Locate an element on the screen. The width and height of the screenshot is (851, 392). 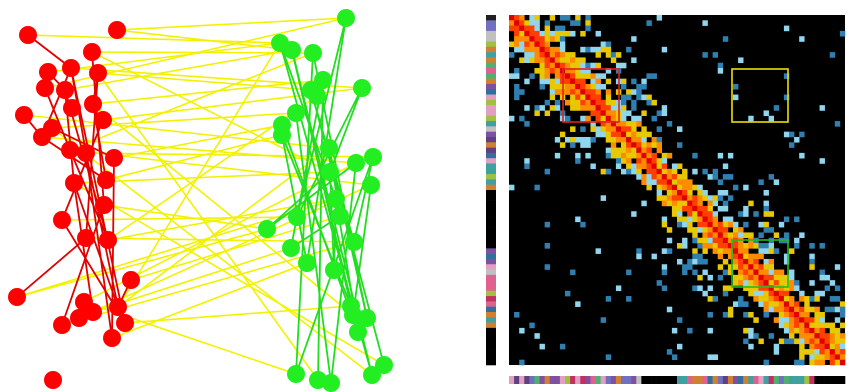
between-edge is located at coordinates (223, 227).